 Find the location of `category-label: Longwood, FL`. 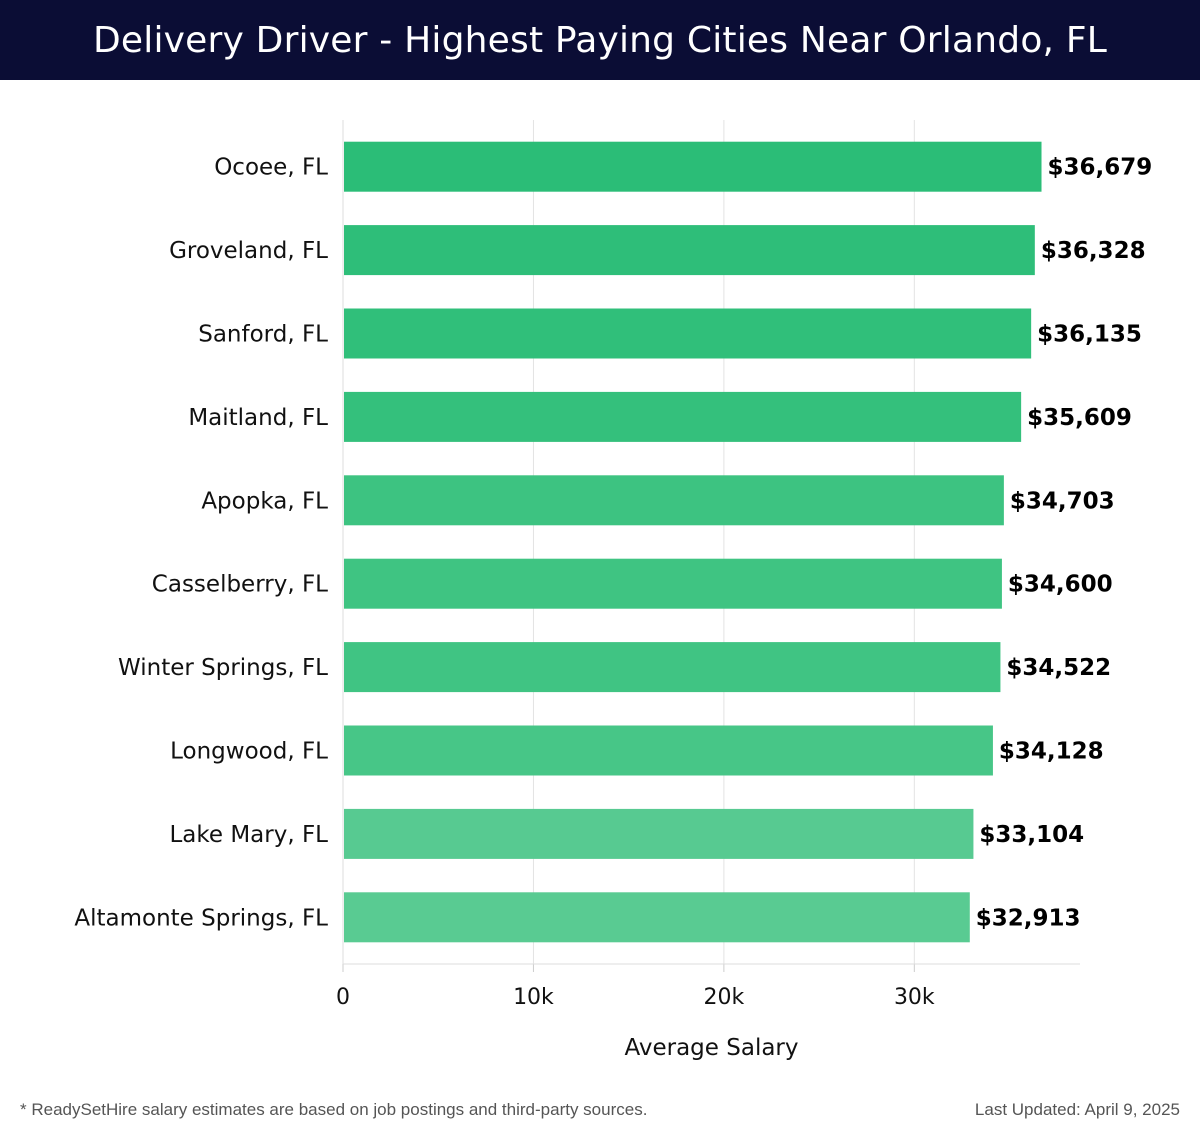

category-label: Longwood, FL is located at coordinates (249, 752).